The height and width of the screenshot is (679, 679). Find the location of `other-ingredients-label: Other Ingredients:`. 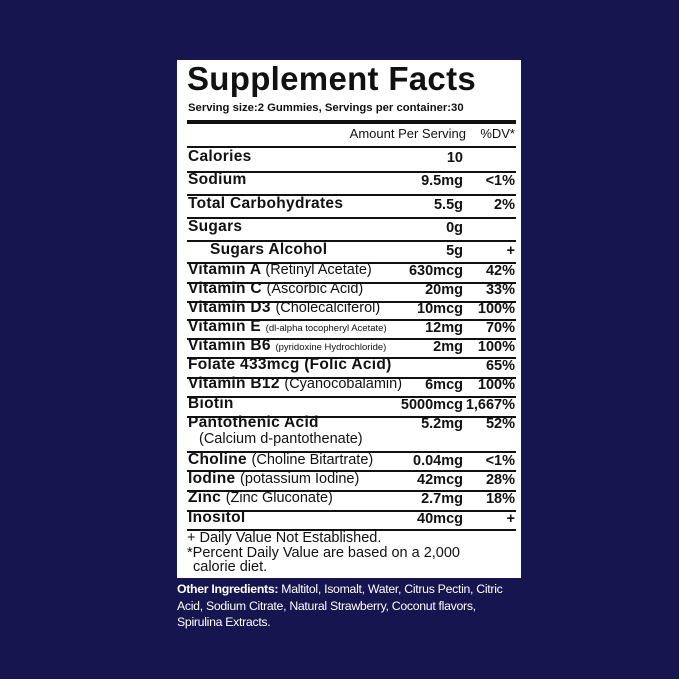

other-ingredients-label: Other Ingredients: is located at coordinates (228, 589).